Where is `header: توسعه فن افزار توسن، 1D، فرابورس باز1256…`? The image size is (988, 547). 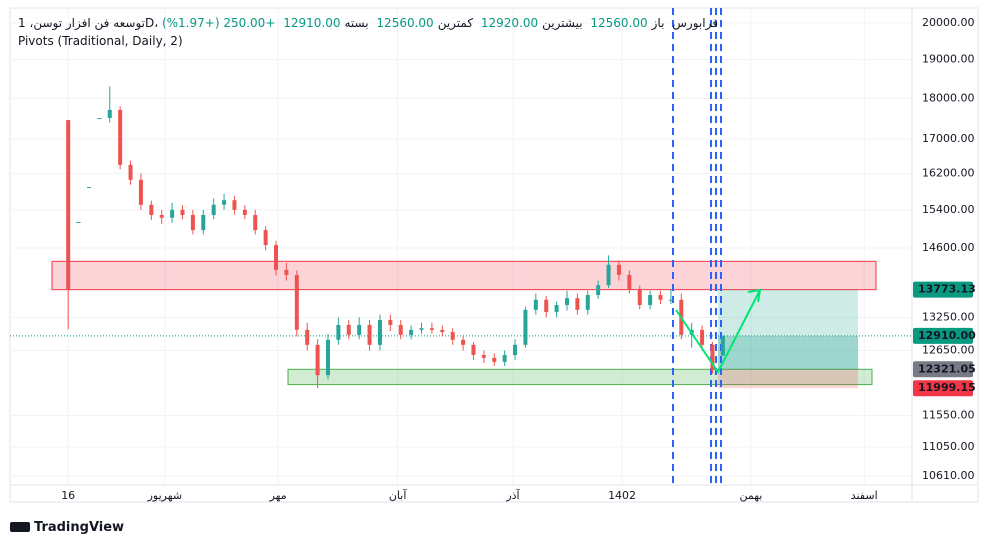 header: توسعه فن افزار توسن، 1D، فرابورس باز1256… is located at coordinates (370, 23).